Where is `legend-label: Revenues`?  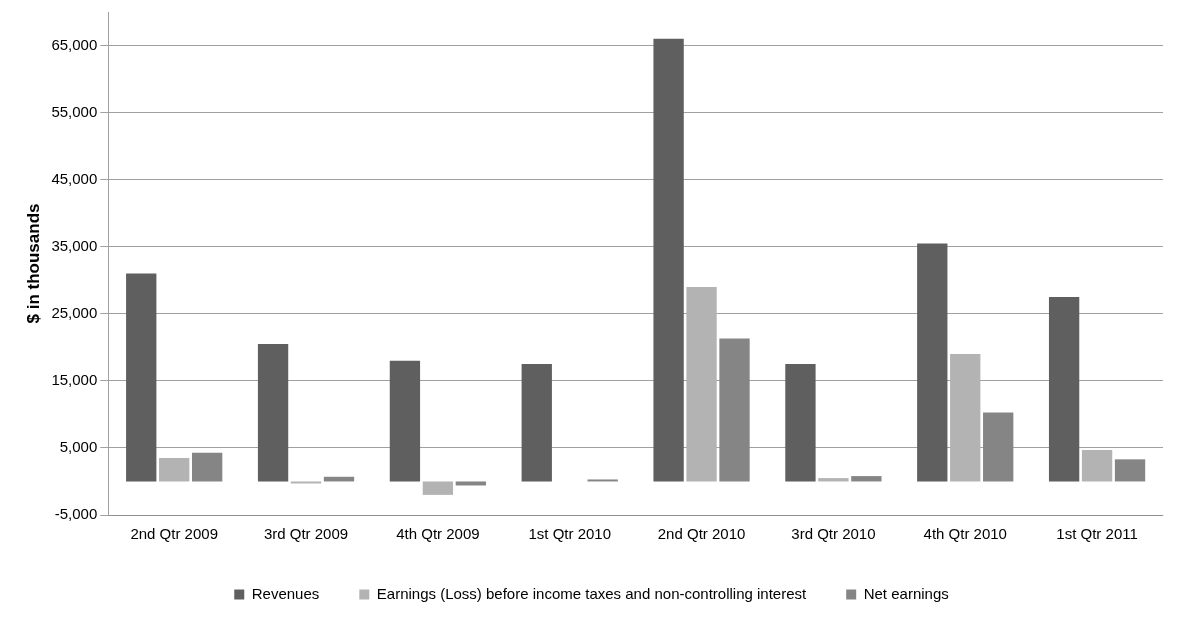 legend-label: Revenues is located at coordinates (285, 593).